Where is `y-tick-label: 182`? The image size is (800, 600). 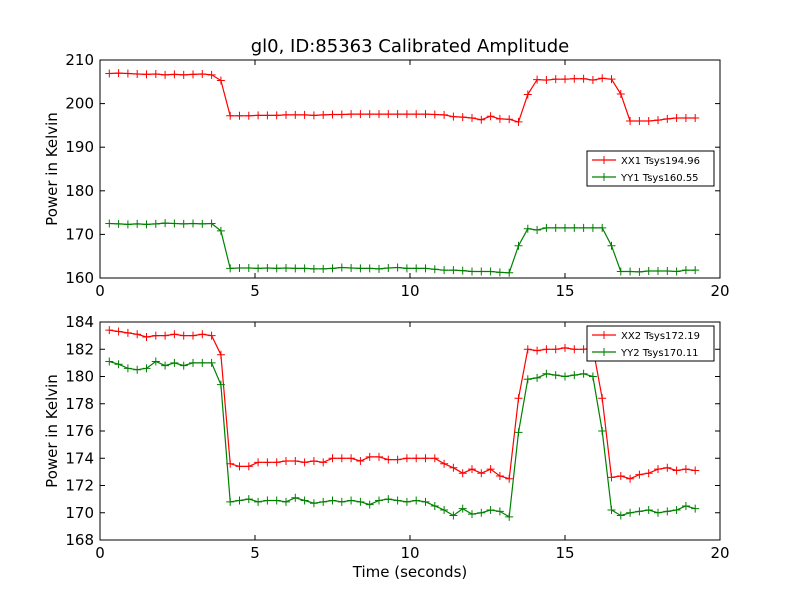
y-tick-label: 182 is located at coordinates (79, 349).